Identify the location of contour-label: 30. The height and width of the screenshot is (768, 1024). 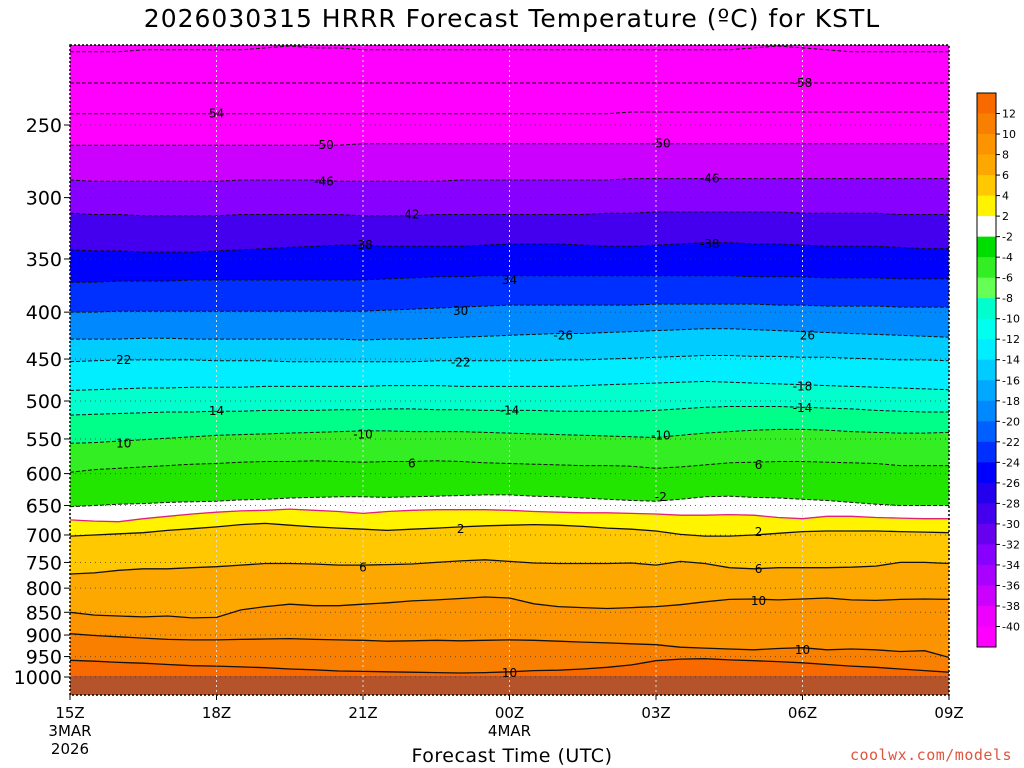
(460, 311).